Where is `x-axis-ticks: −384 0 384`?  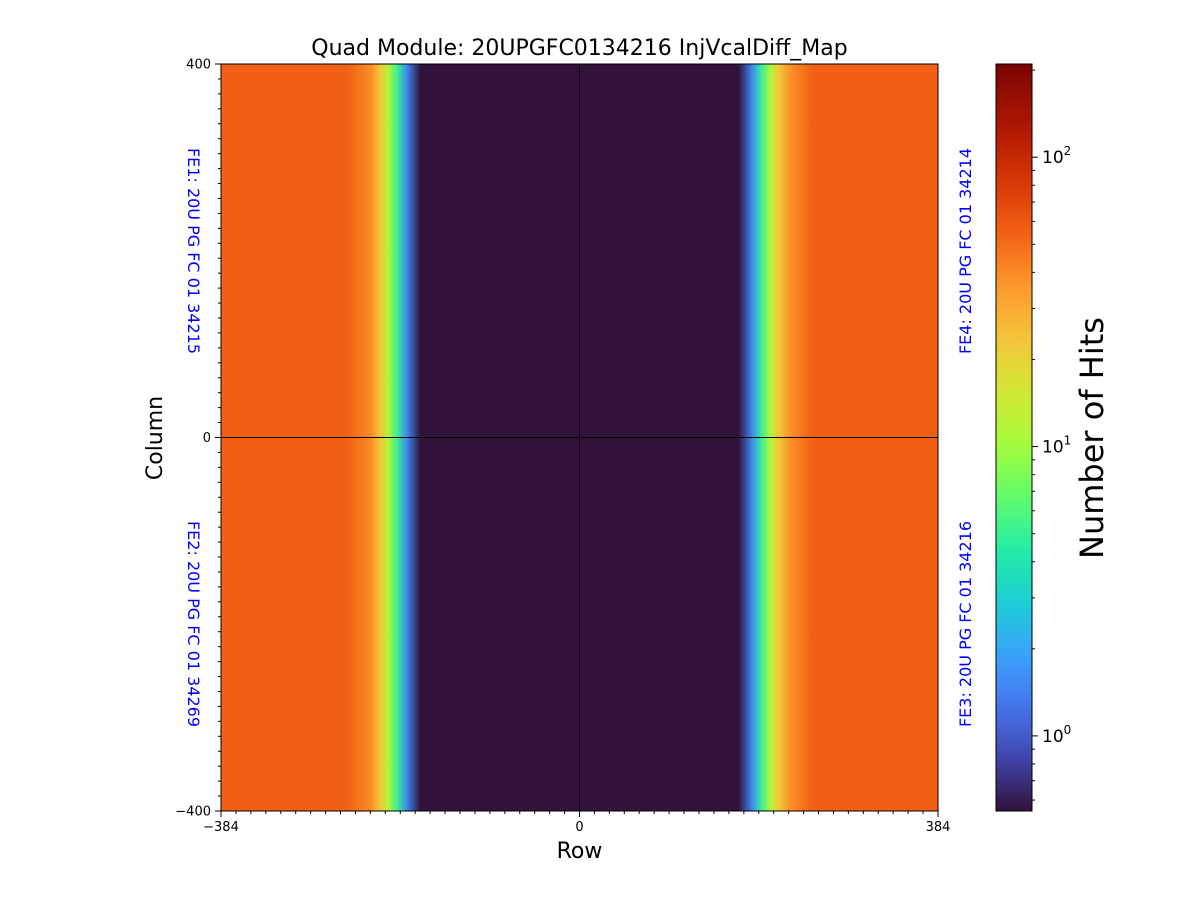 x-axis-ticks: −384 0 384 is located at coordinates (576, 823).